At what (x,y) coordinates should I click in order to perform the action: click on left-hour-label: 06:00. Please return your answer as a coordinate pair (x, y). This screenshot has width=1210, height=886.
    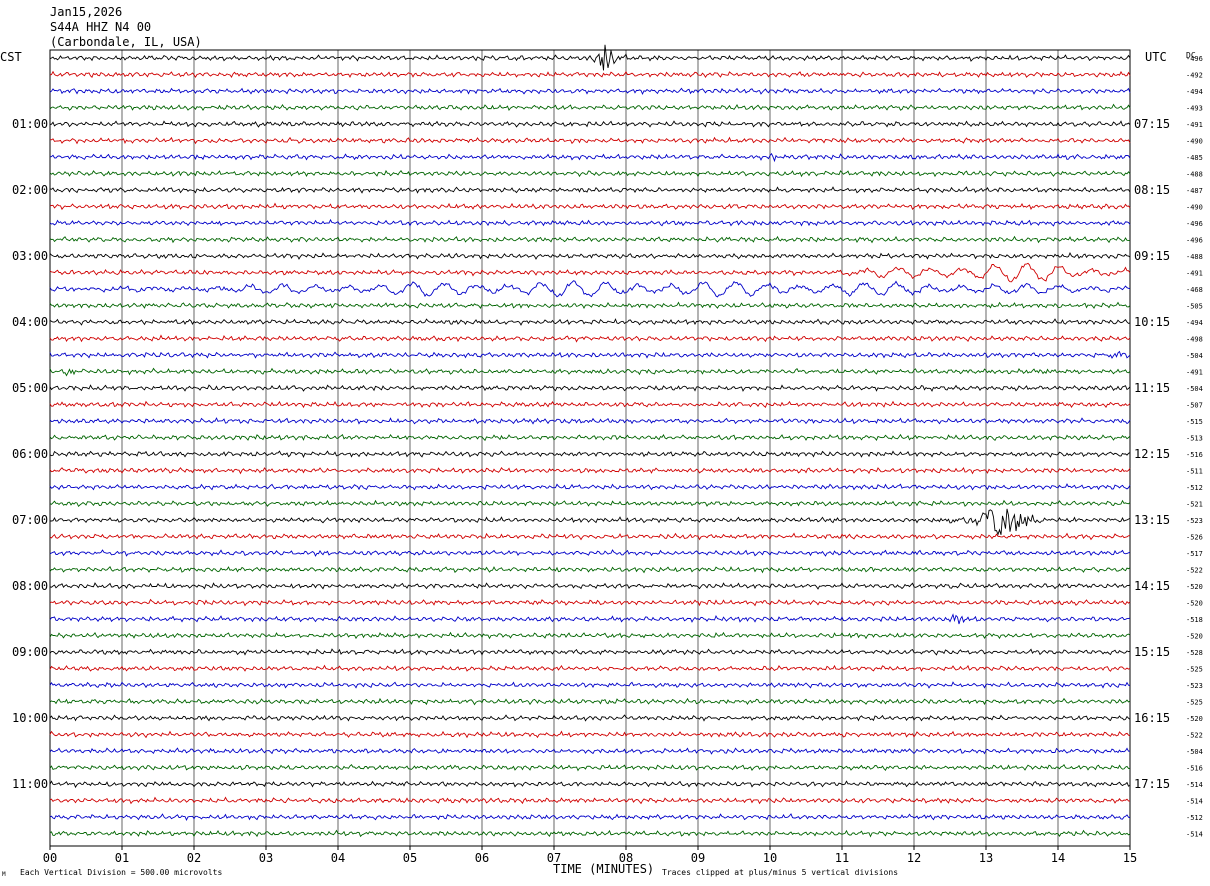
    Looking at the image, I should click on (30, 454).